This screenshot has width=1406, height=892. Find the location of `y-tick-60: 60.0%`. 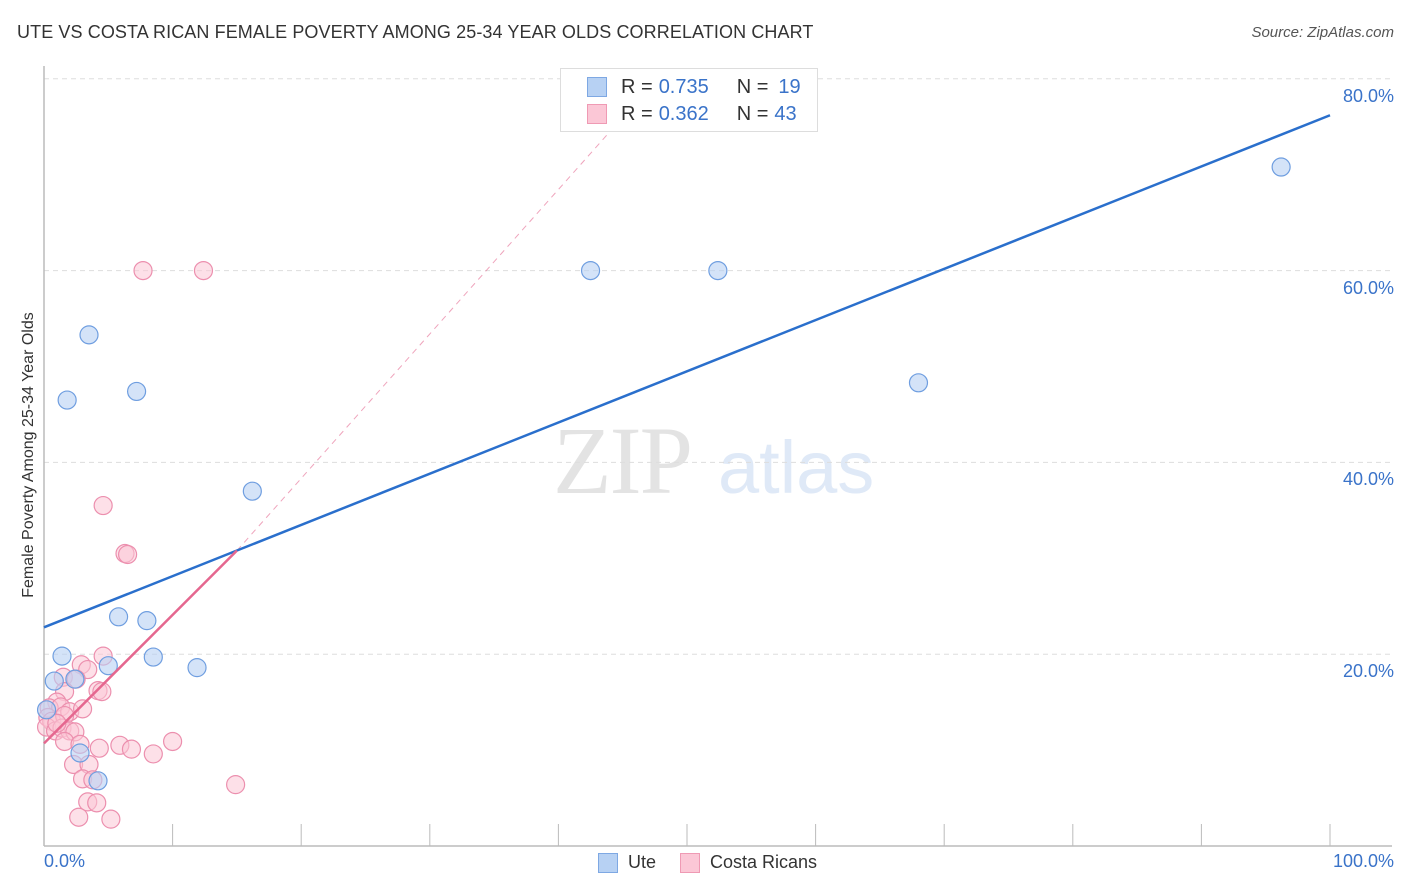

y-tick-60: 60.0% is located at coordinates (1368, 288).